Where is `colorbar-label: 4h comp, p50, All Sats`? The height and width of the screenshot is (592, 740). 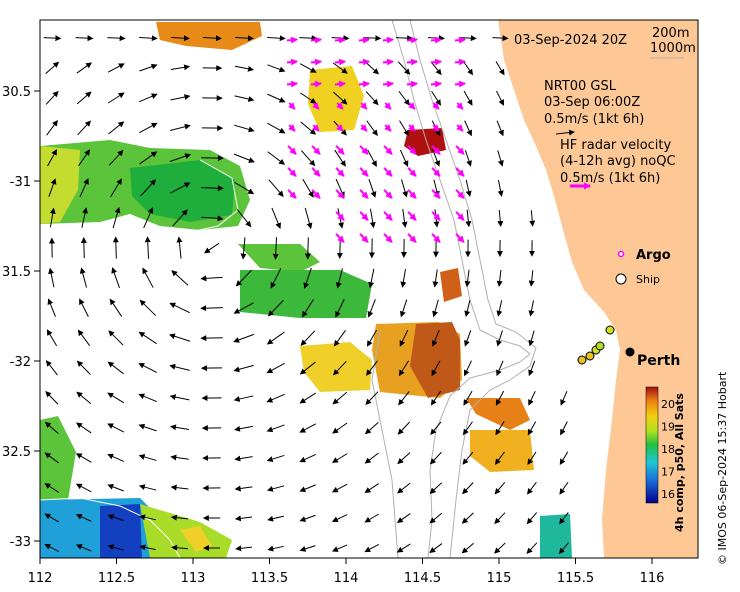 colorbar-label: 4h comp, p50, All Sats is located at coordinates (679, 462).